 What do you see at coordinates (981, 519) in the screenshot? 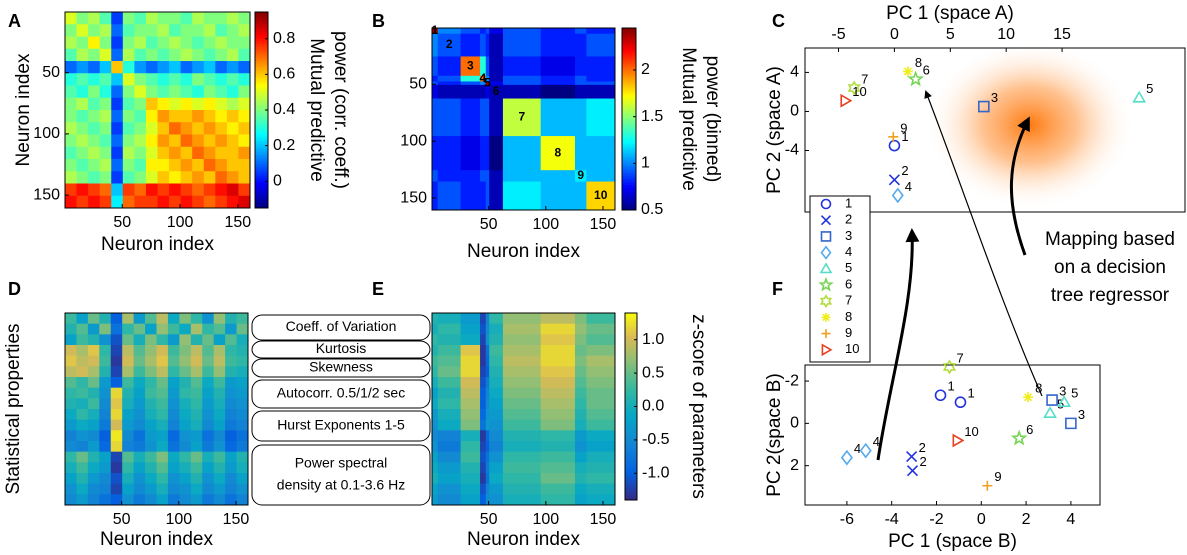
I see `x-tick-label: 0` at bounding box center [981, 519].